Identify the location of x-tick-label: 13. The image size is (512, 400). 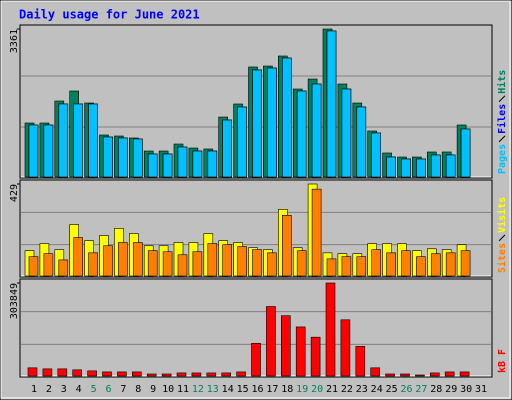
(213, 389).